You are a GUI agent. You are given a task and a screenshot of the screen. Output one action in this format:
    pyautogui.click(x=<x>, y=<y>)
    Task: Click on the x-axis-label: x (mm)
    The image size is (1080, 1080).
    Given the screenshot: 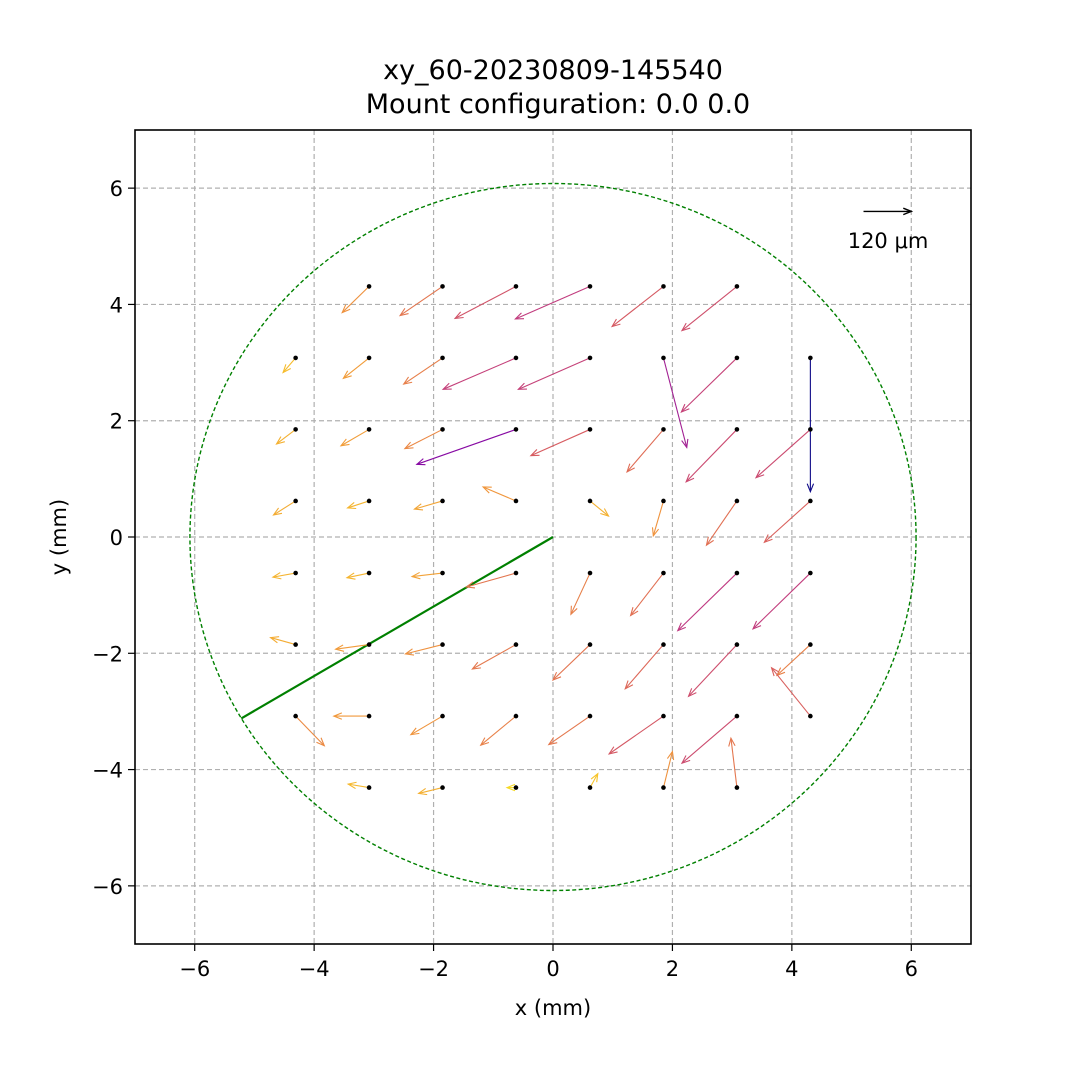 What is the action you would take?
    pyautogui.click(x=553, y=1008)
    